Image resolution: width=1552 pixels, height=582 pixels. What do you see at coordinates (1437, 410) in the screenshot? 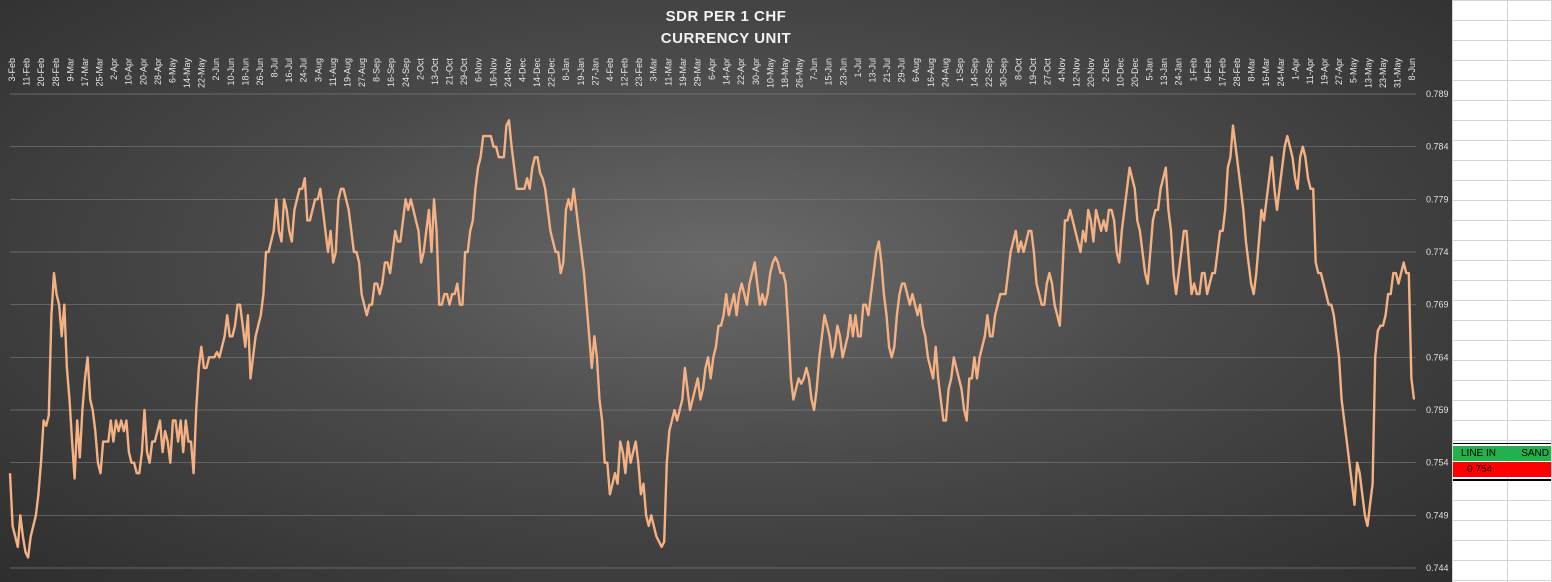
I see `y-tick-label: 0.759` at bounding box center [1437, 410].